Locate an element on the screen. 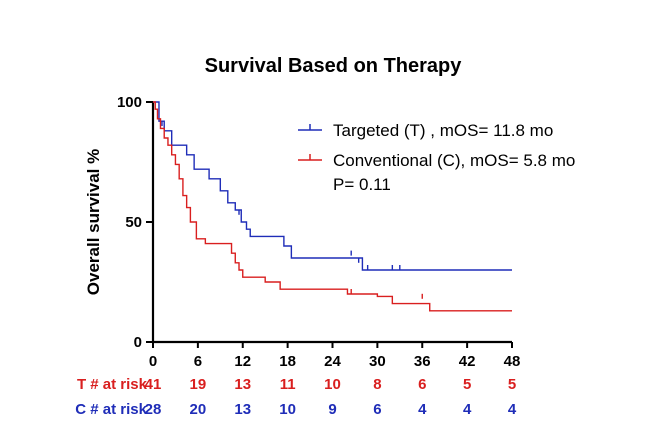 The height and width of the screenshot is (440, 645). y-tick-label: 0 is located at coordinates (138, 342).